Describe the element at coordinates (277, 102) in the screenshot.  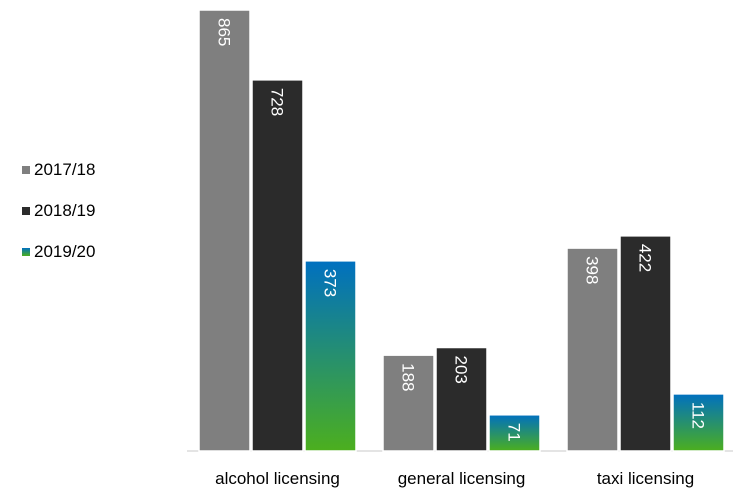
I see `value-label-alcohol-licensing-2018-19: 728` at that location.